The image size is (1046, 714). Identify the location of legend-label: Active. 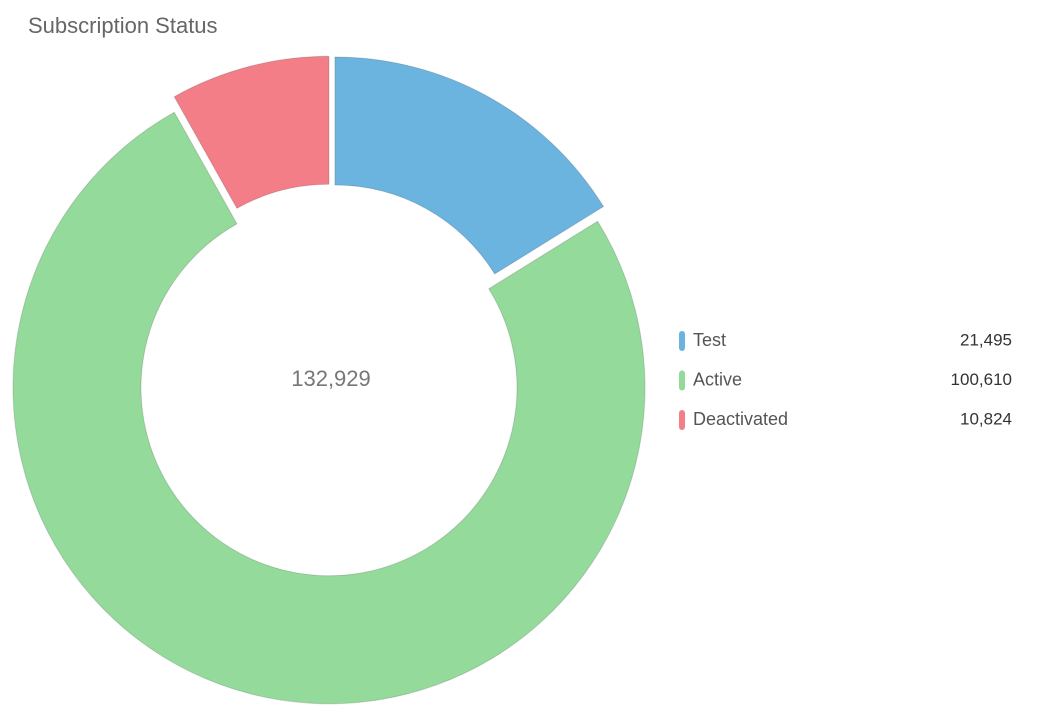
(717, 379).